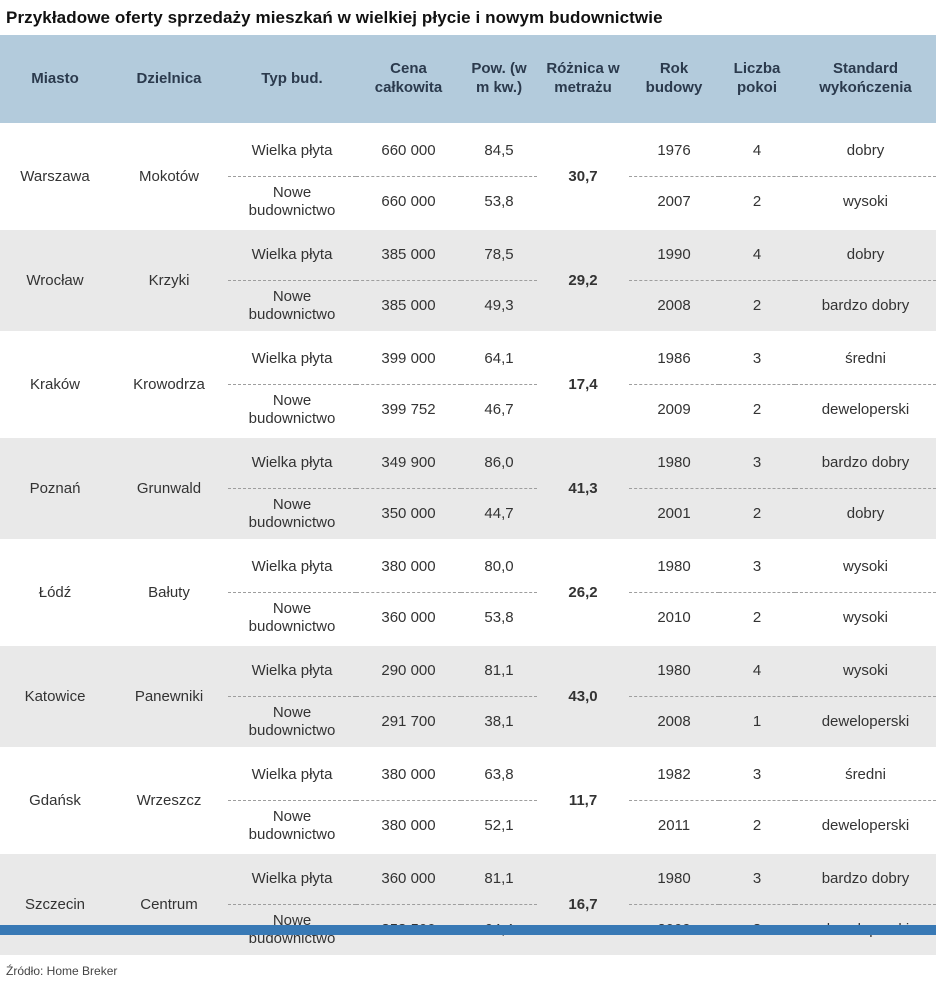 The height and width of the screenshot is (983, 936). What do you see at coordinates (55, 80) in the screenshot?
I see `col-header-miasto: Miasto` at bounding box center [55, 80].